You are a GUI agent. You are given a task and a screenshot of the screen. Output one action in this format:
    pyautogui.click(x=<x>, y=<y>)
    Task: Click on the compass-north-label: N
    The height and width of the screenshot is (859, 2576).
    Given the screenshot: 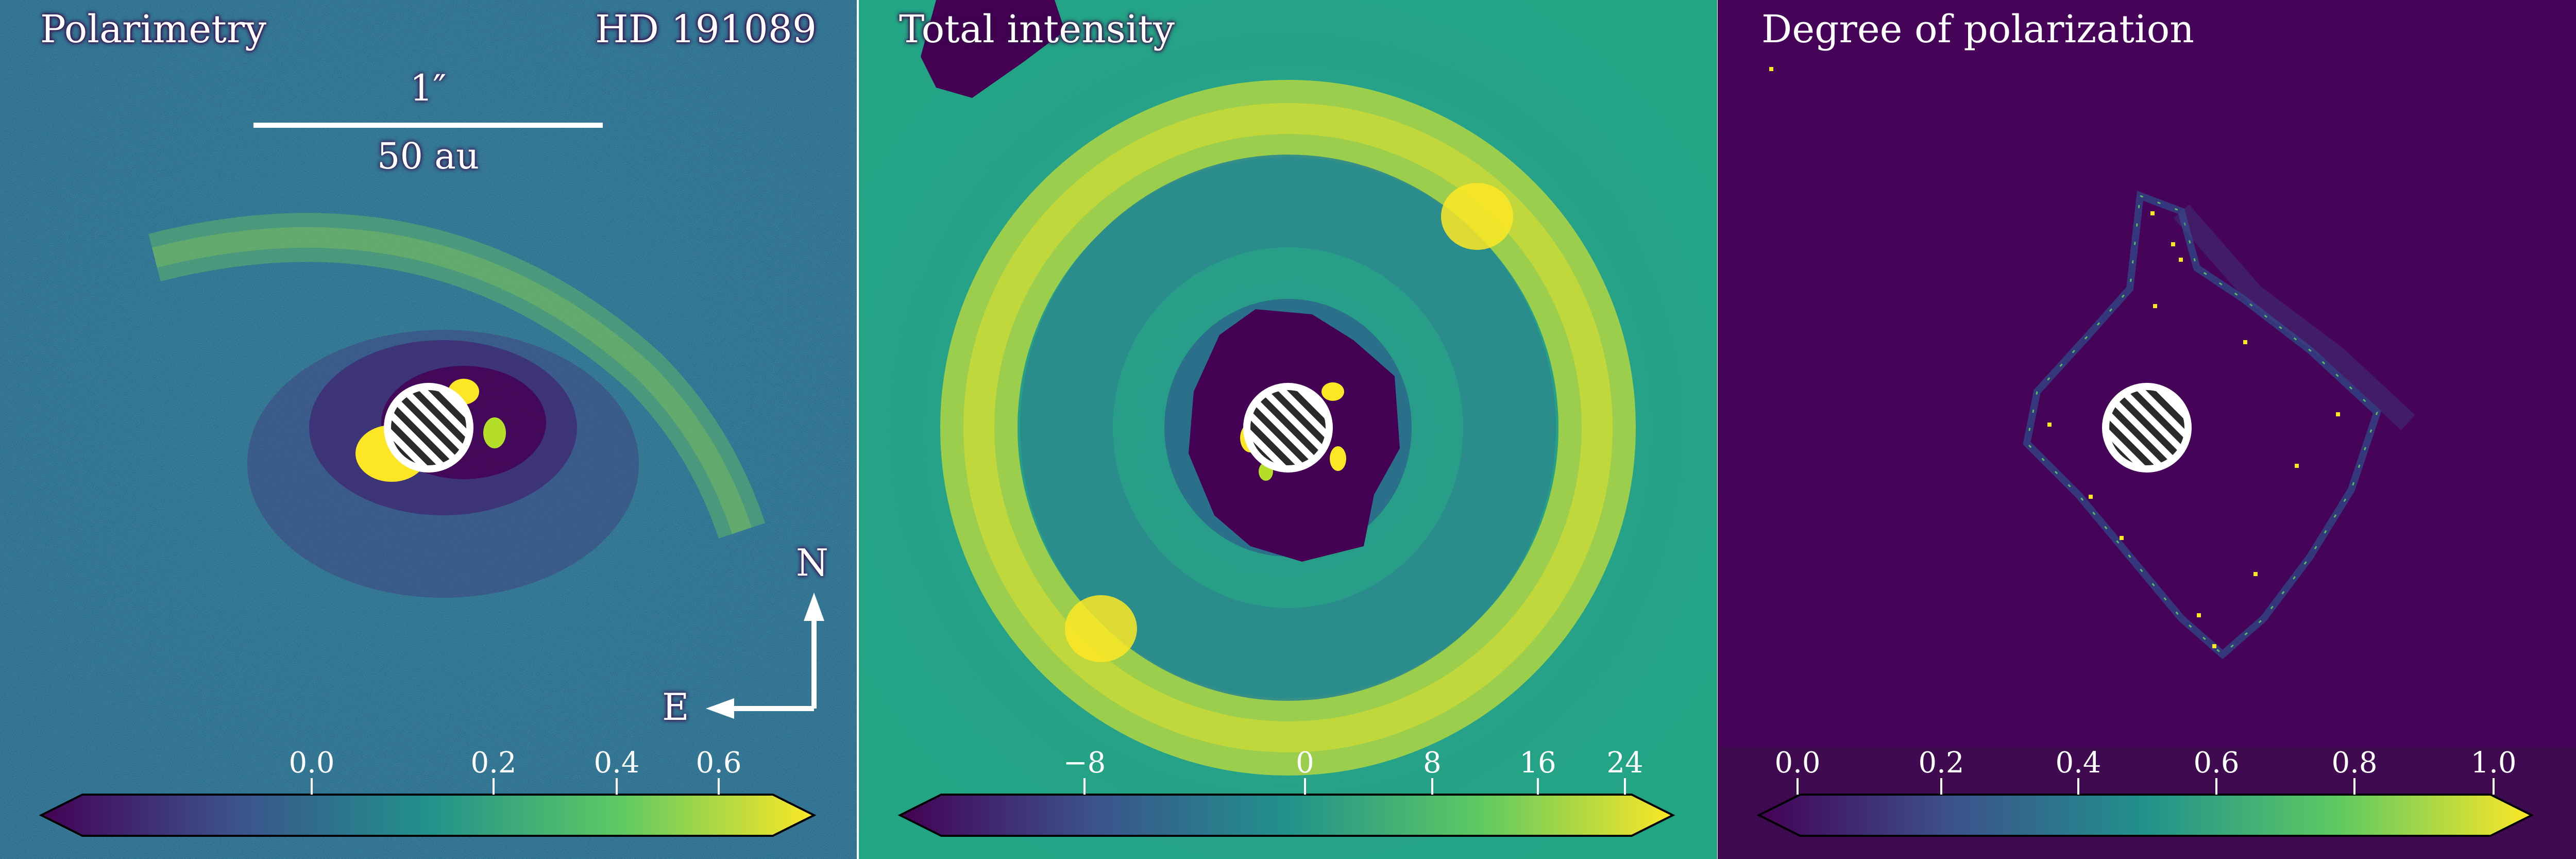 What is the action you would take?
    pyautogui.click(x=812, y=562)
    